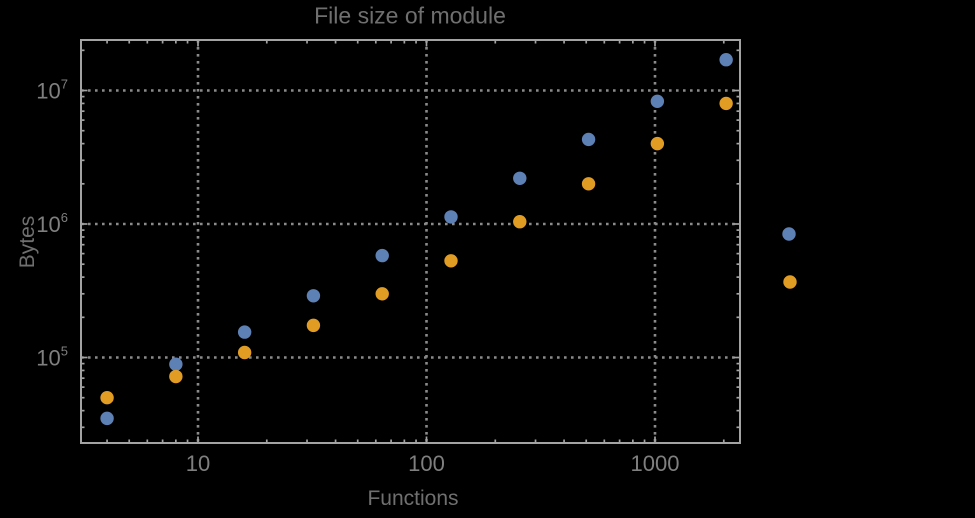  I want to click on data-point-blue-x128, so click(451, 217).